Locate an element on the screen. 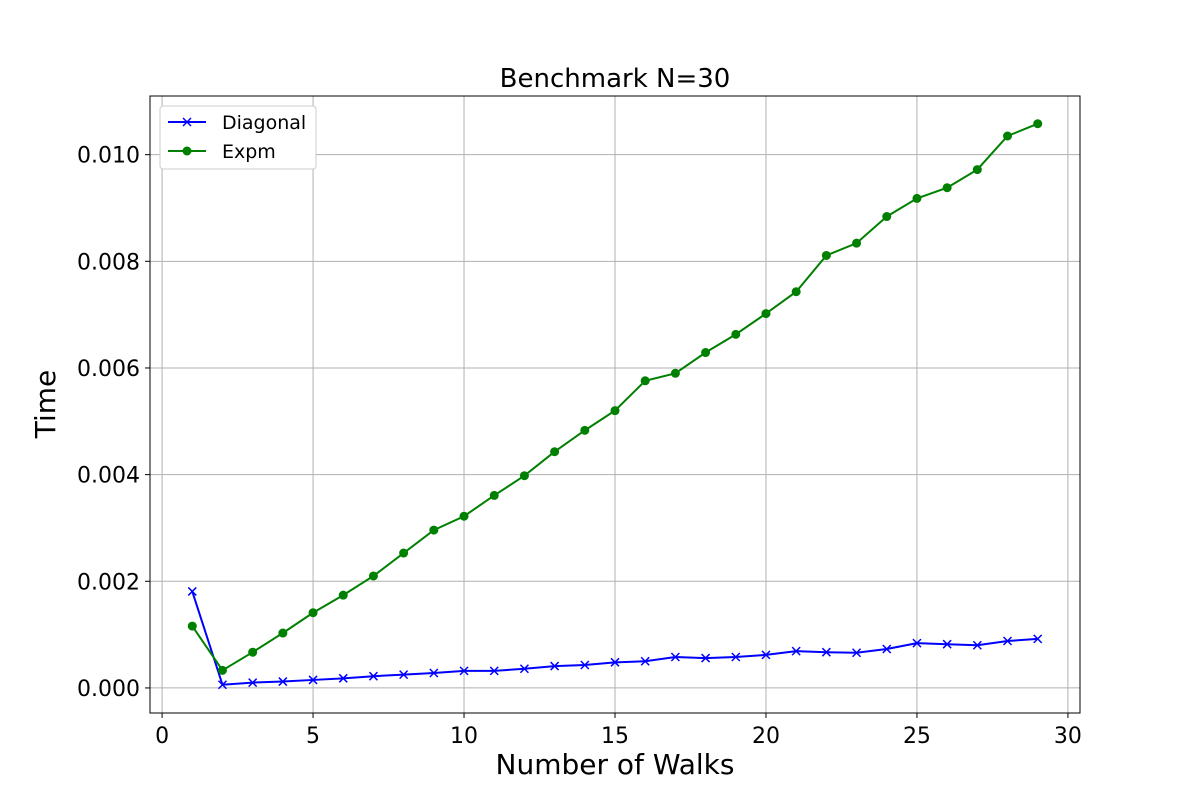  legend-item-expm: Expm is located at coordinates (222, 152).